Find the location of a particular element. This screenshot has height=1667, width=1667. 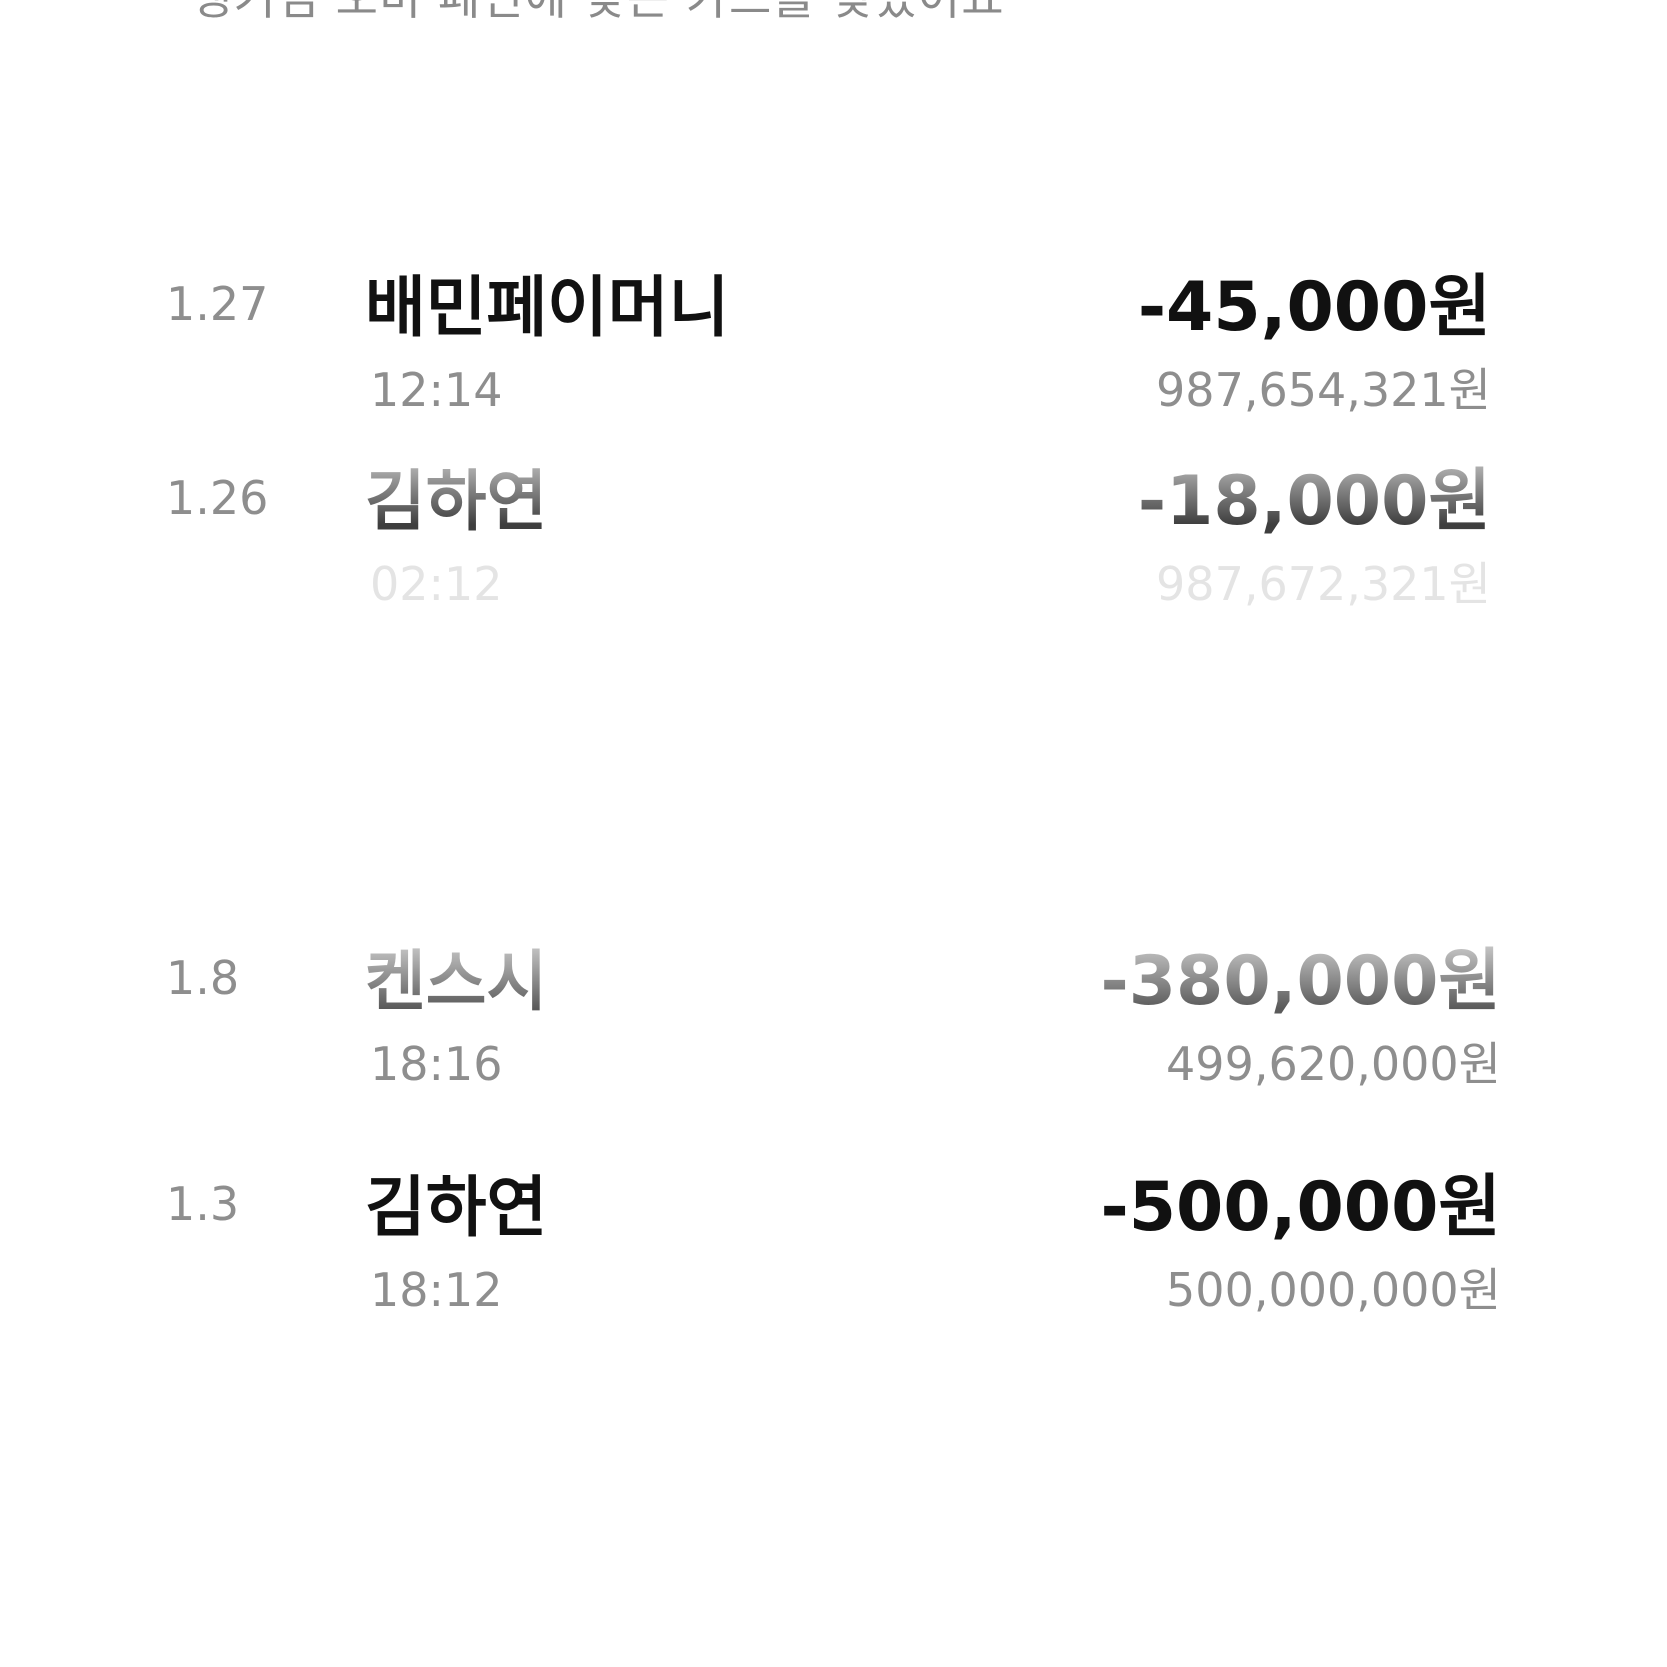

transaction-balance: 499,620,000원 is located at coordinates (1333, 1064).